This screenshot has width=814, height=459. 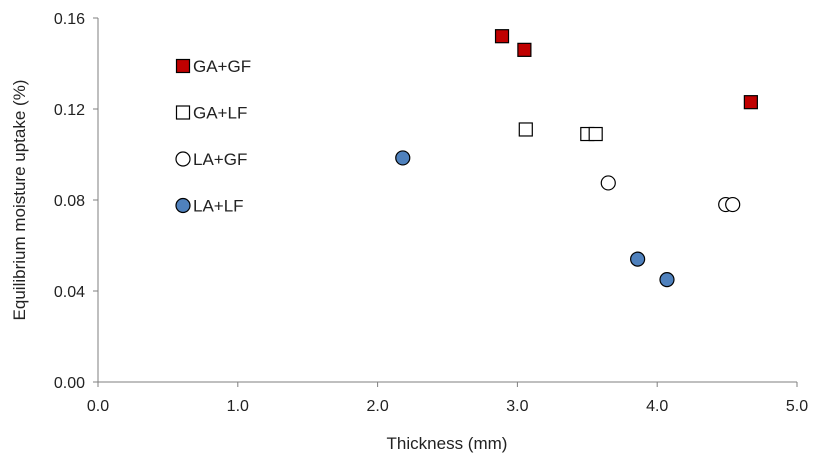 I want to click on legend-label: LA+GF, so click(x=220, y=159).